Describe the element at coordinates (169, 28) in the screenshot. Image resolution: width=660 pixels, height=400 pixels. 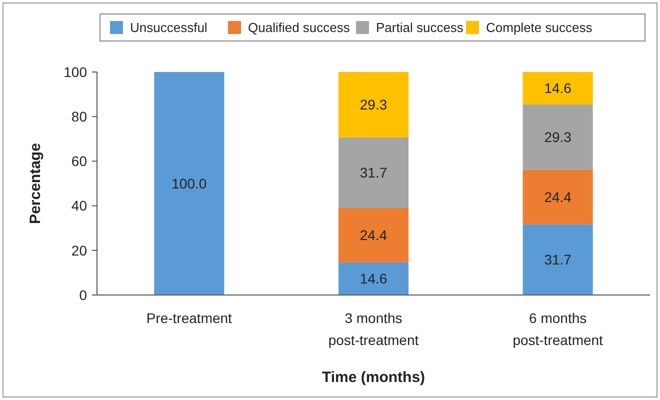
I see `legend-label: Unsuccessful` at that location.